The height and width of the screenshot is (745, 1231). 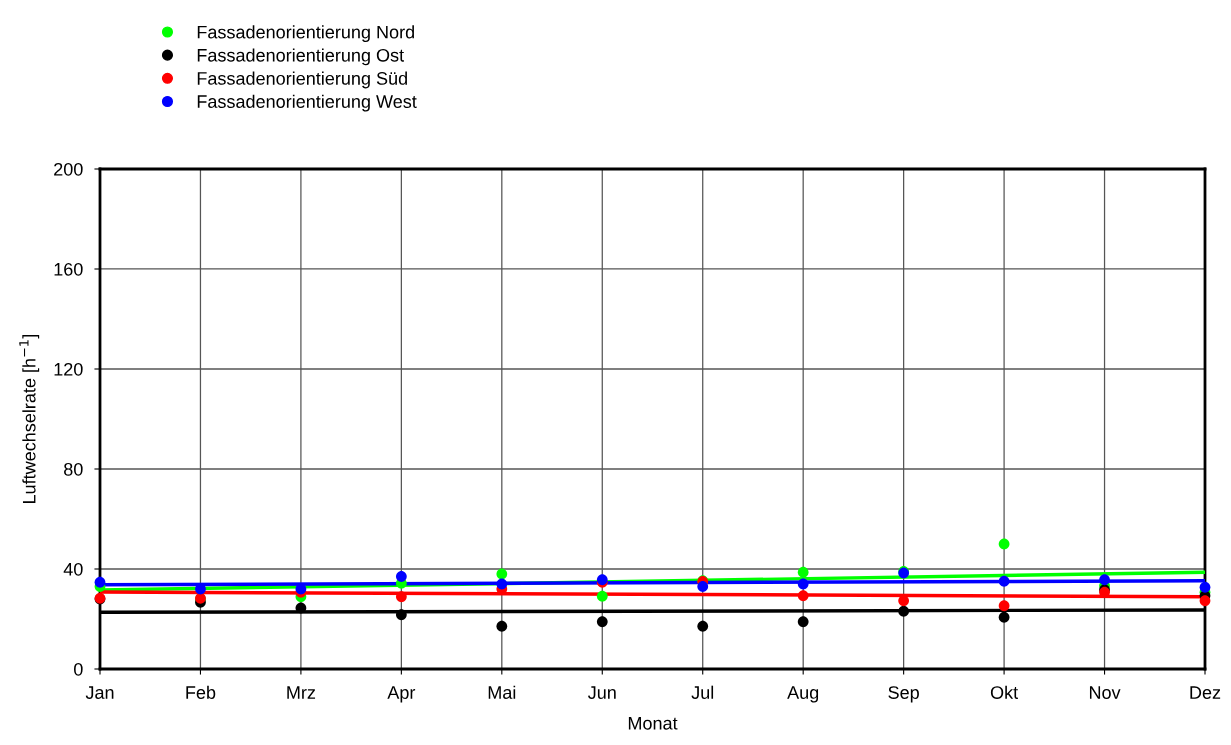 I want to click on legend-label: Fassadenorientierung Nord, so click(x=305, y=34).